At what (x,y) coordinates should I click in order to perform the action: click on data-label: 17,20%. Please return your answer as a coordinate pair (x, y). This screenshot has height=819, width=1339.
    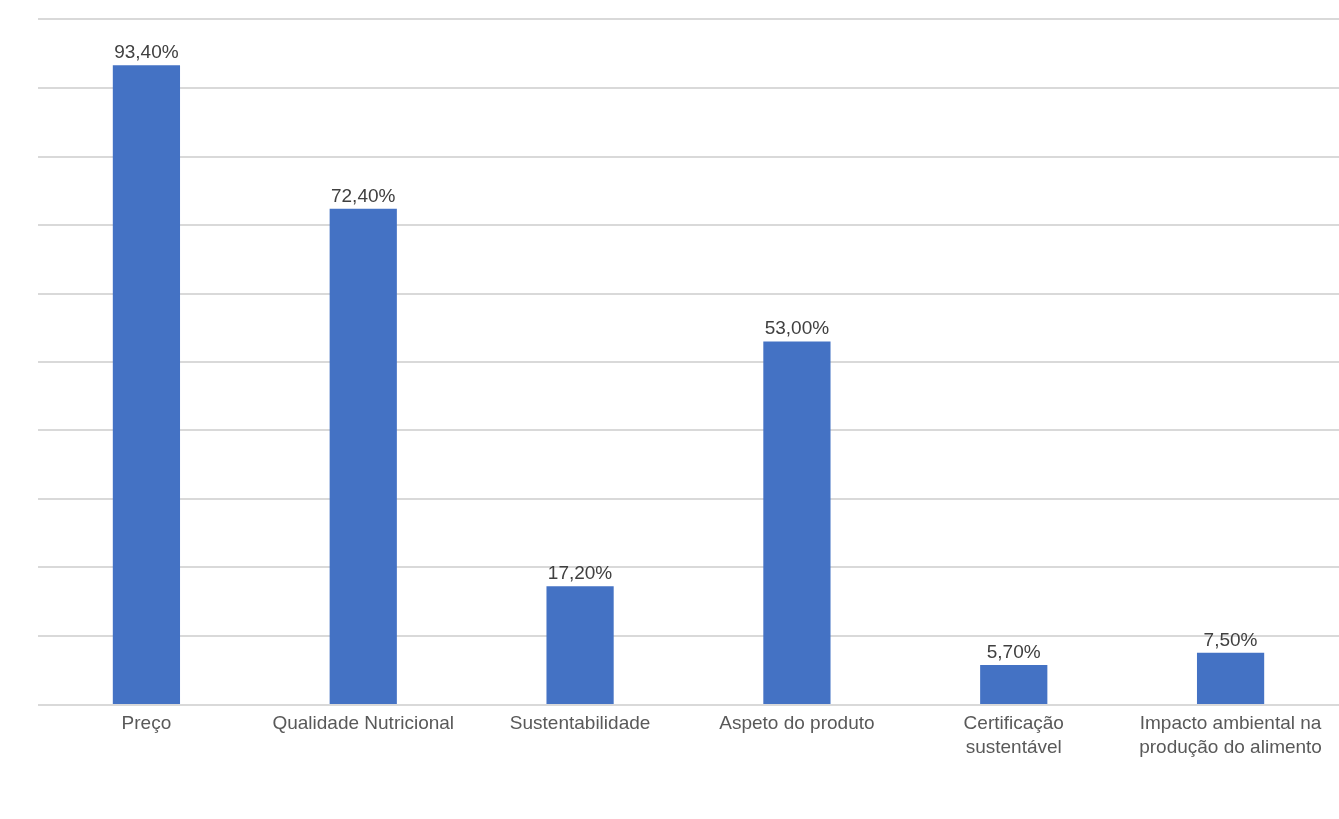
    Looking at the image, I should click on (580, 573).